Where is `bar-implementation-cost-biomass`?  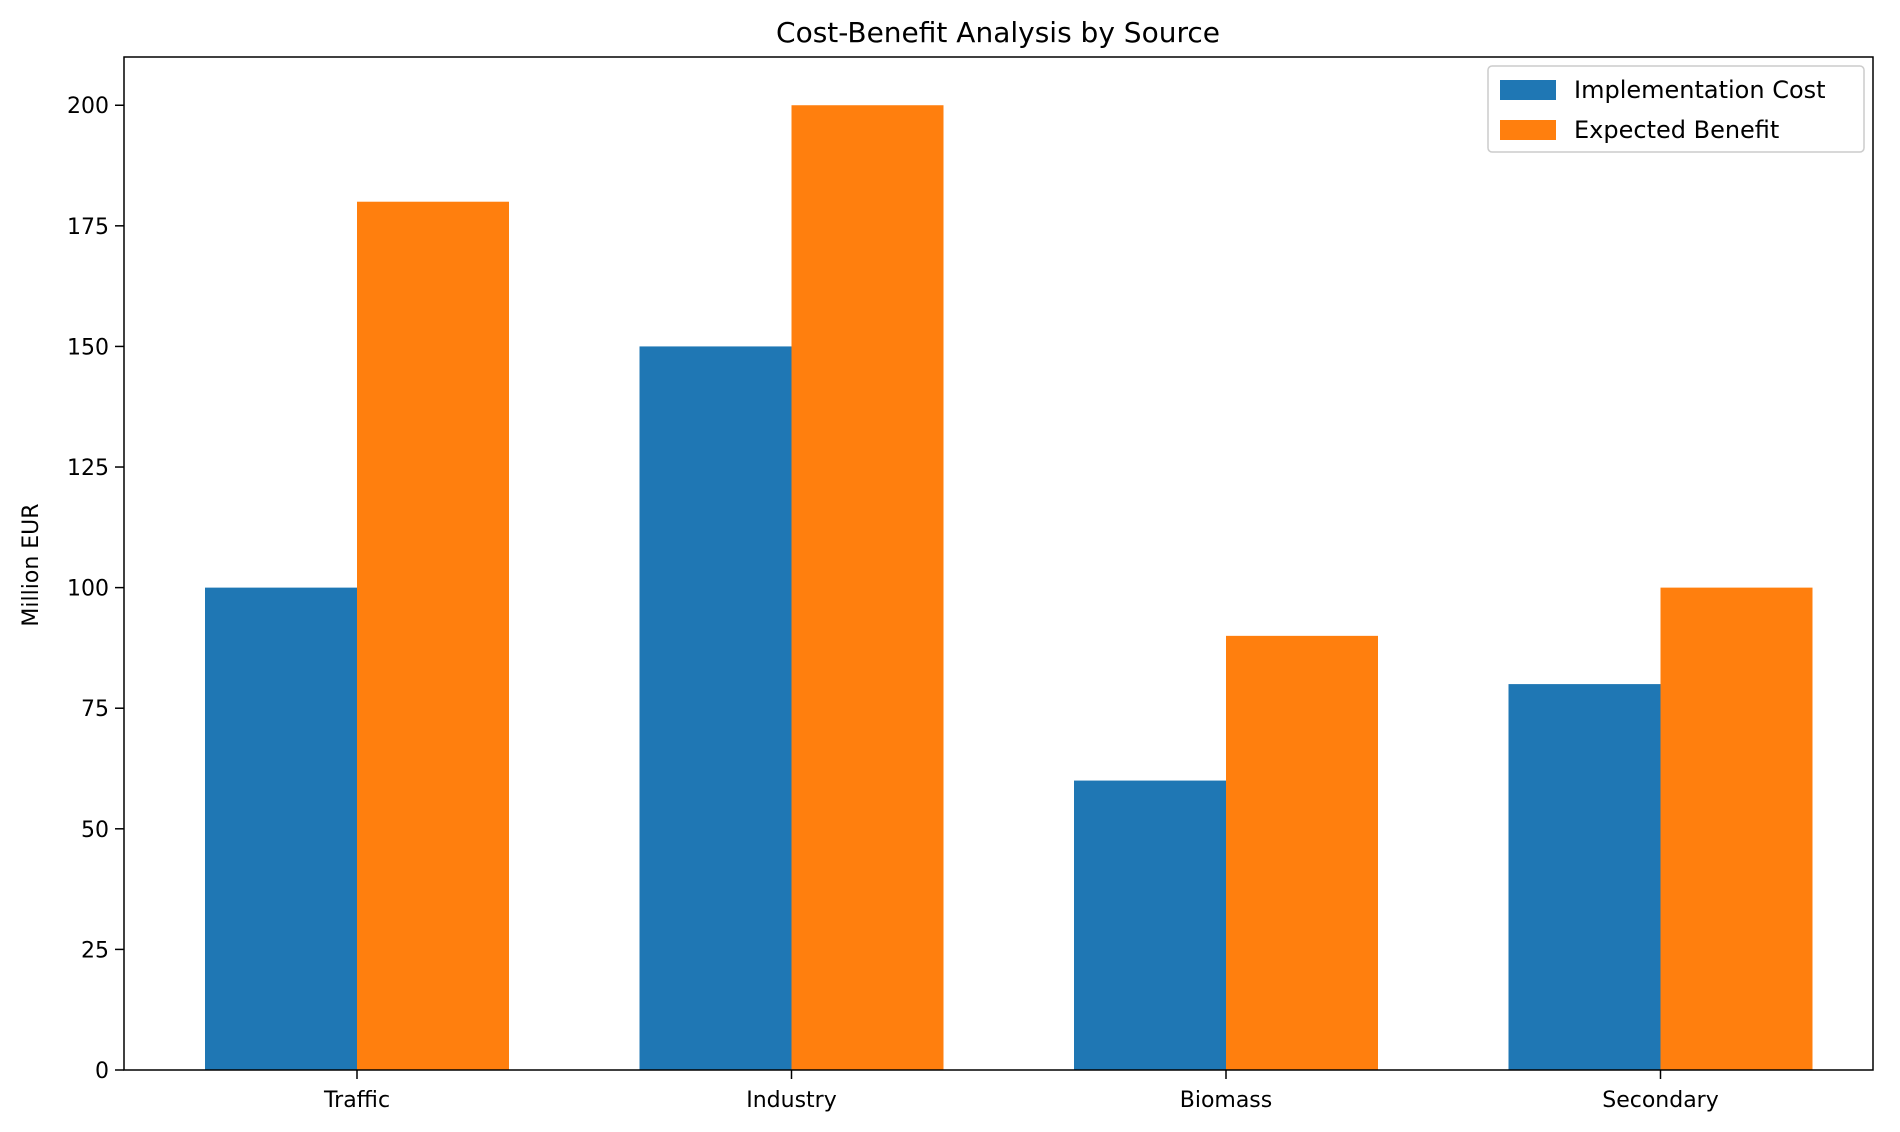
bar-implementation-cost-biomass is located at coordinates (1150, 925).